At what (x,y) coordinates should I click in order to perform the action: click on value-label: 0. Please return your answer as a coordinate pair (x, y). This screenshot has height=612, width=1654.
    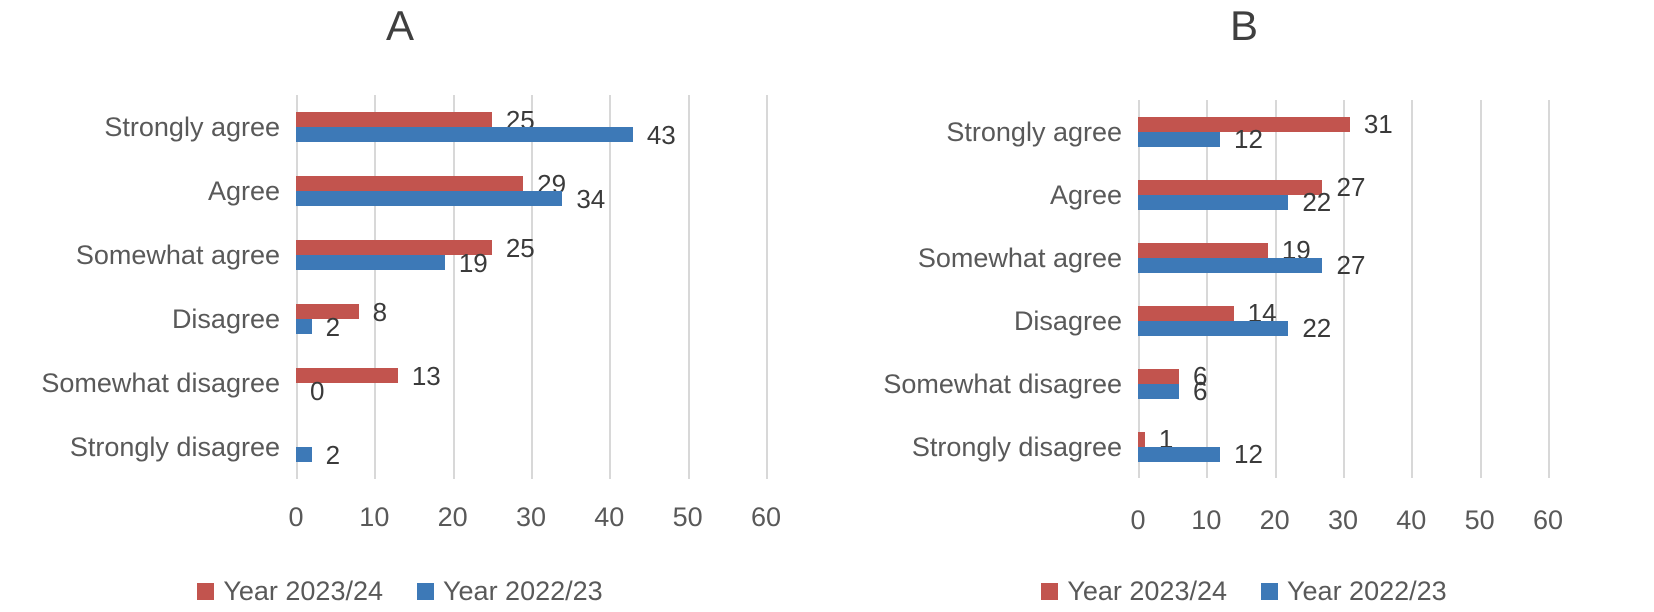
    Looking at the image, I should click on (317, 390).